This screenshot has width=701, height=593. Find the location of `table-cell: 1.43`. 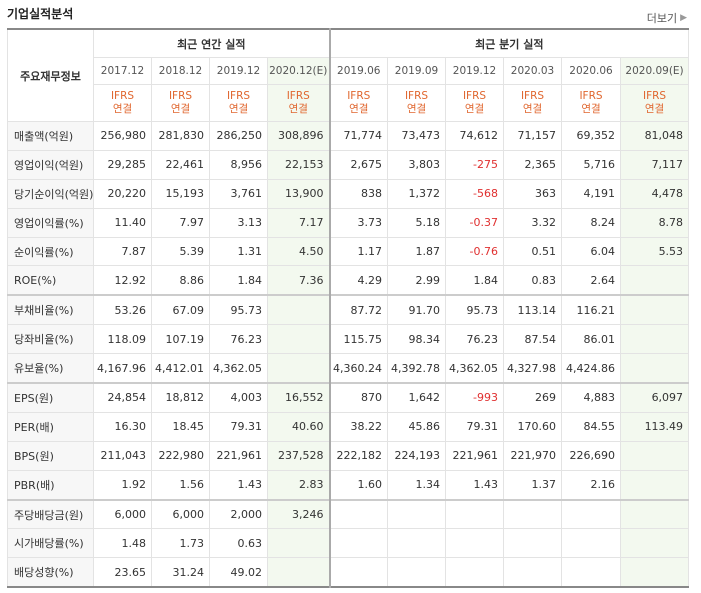

table-cell: 1.43 is located at coordinates (238, 485).